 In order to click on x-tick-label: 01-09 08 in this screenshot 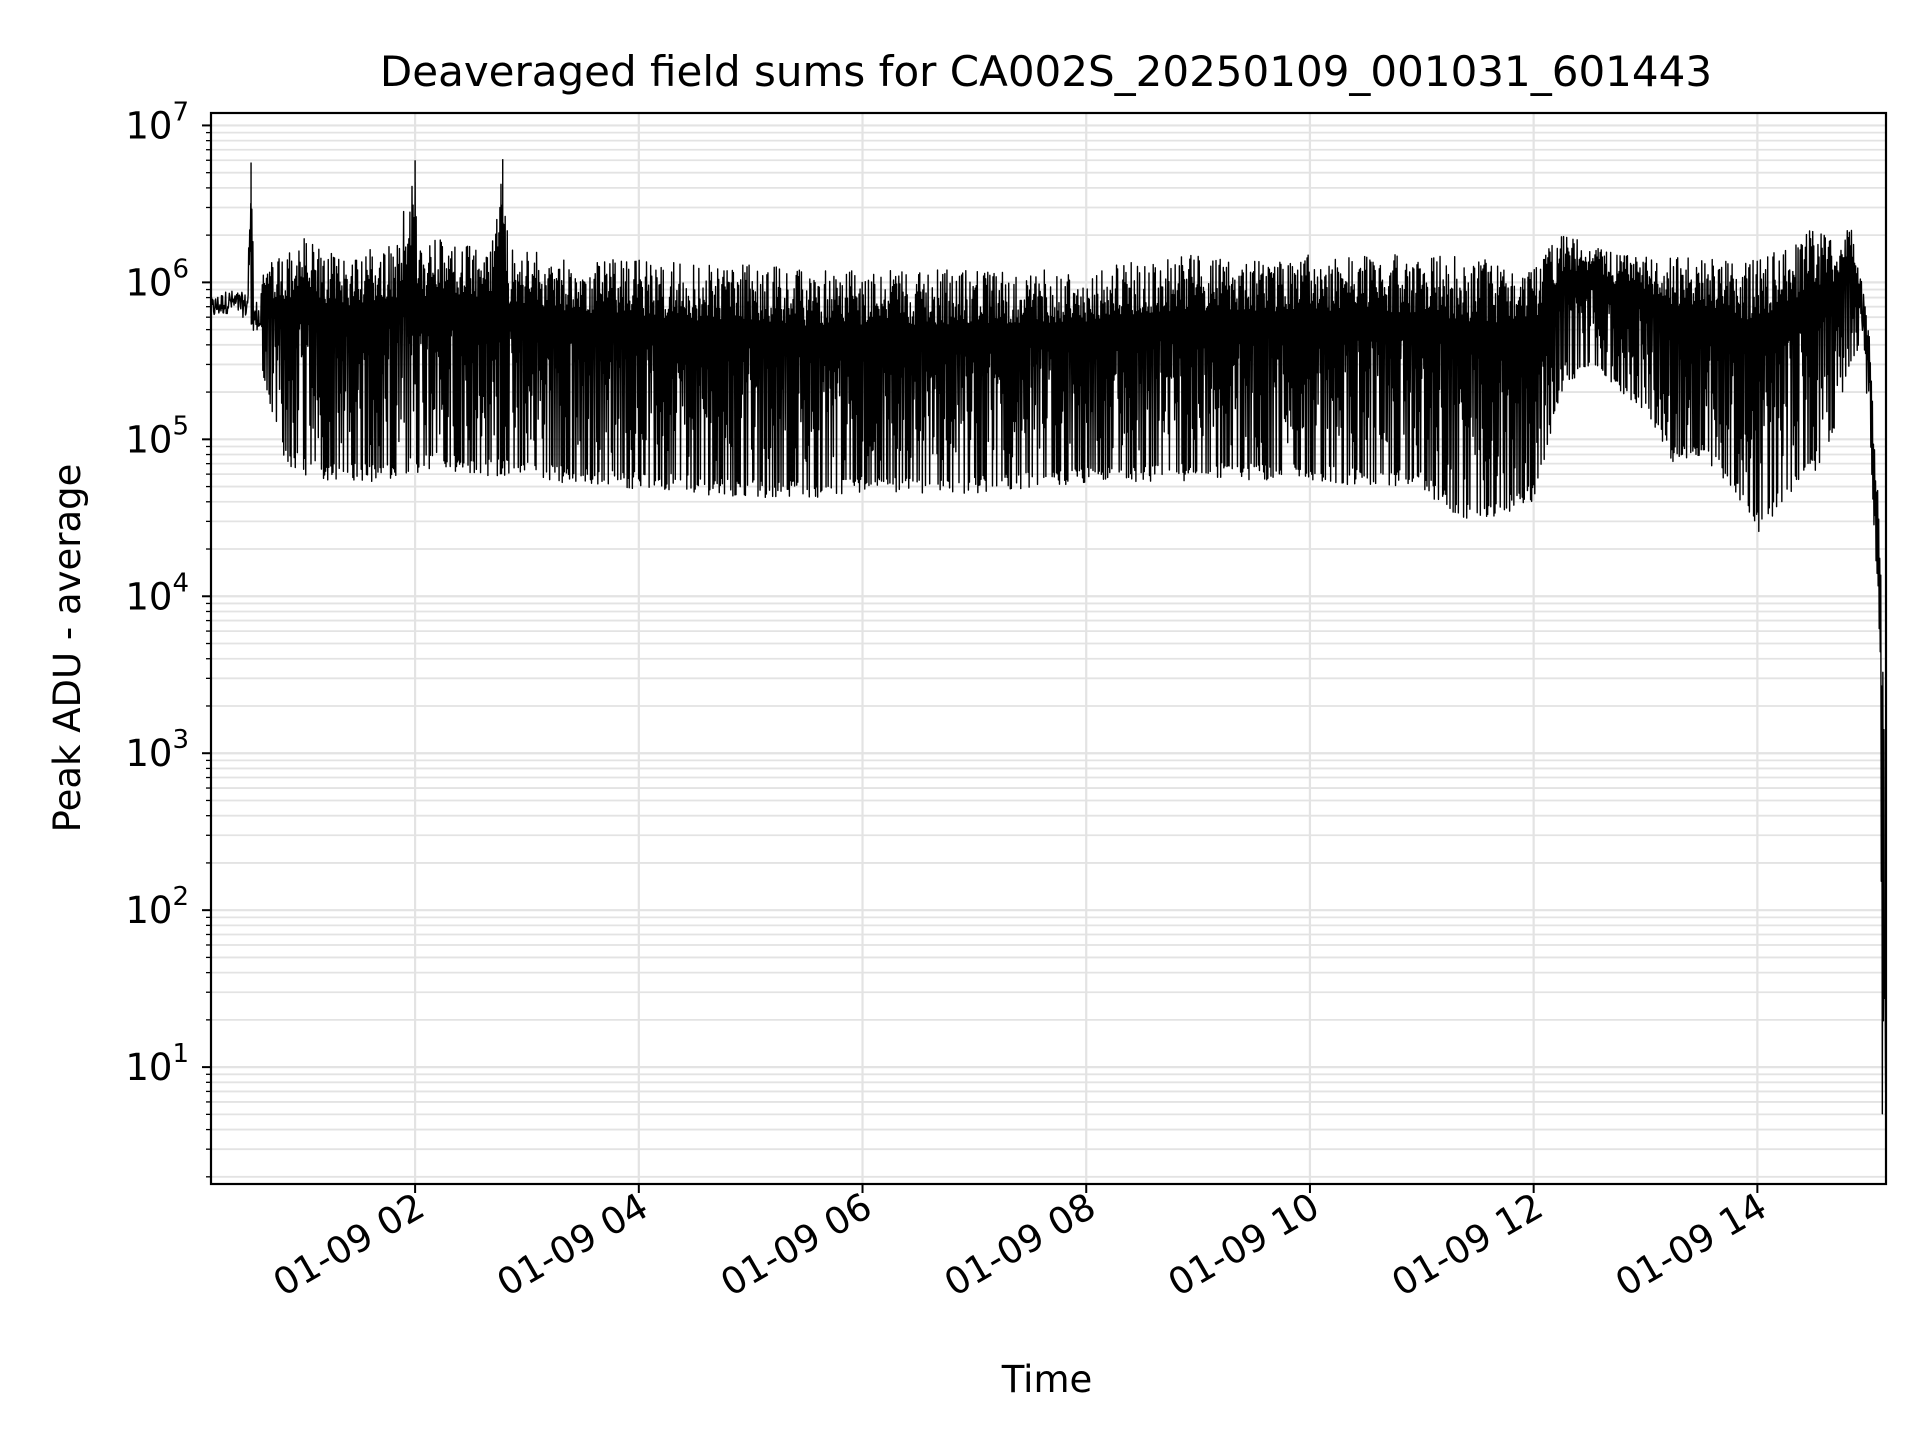, I will do `click(1020, 1245)`.